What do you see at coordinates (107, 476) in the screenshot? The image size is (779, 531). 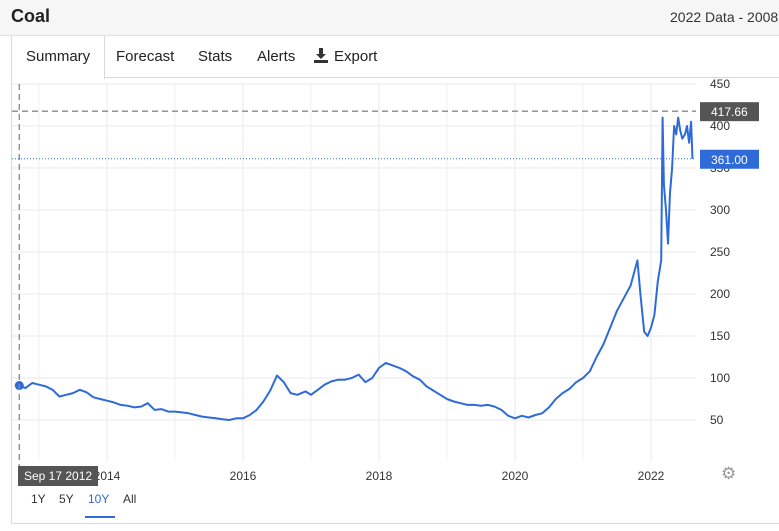 I see `x-tick-label: 2014` at bounding box center [107, 476].